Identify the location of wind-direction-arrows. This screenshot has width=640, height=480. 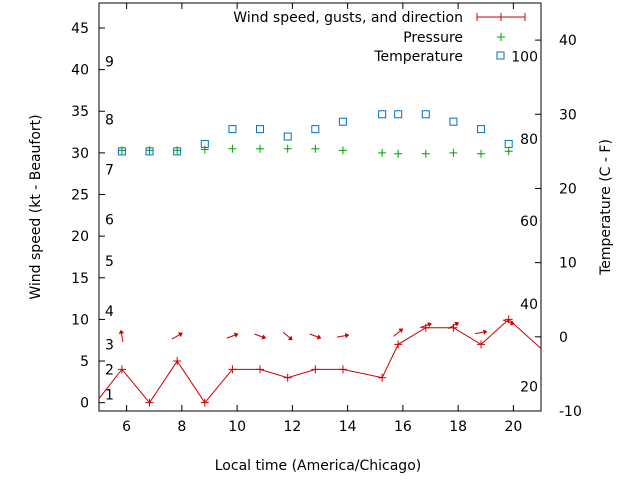
(316, 331).